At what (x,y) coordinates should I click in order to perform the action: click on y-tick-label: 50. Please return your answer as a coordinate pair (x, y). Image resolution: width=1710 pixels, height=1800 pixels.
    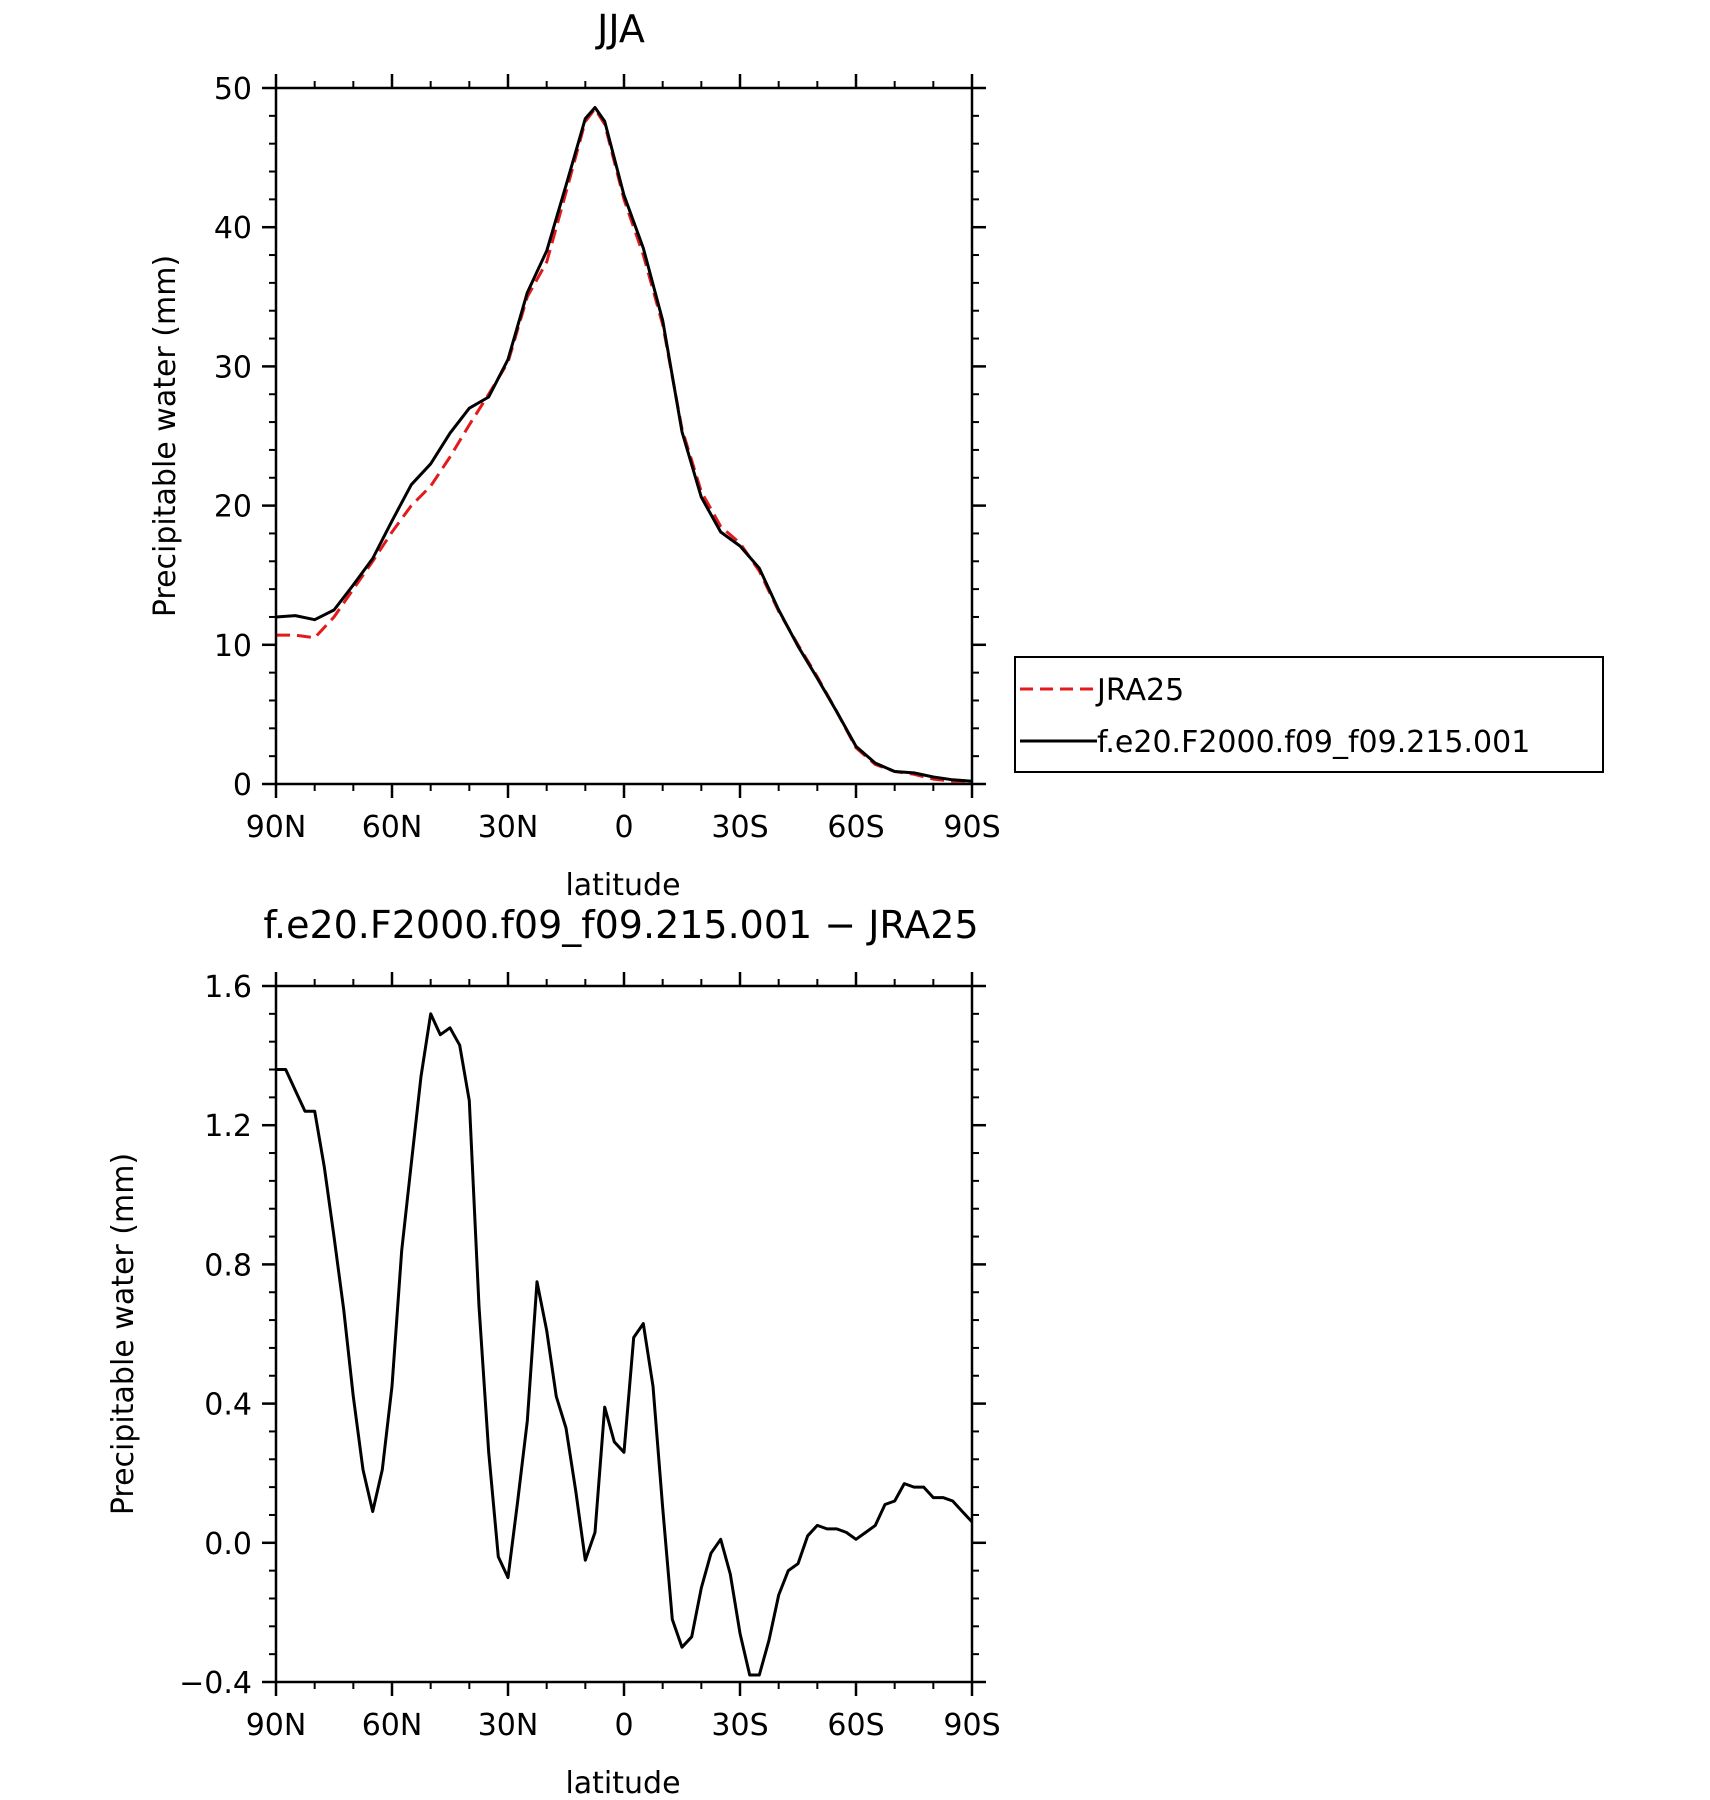
    Looking at the image, I should click on (233, 89).